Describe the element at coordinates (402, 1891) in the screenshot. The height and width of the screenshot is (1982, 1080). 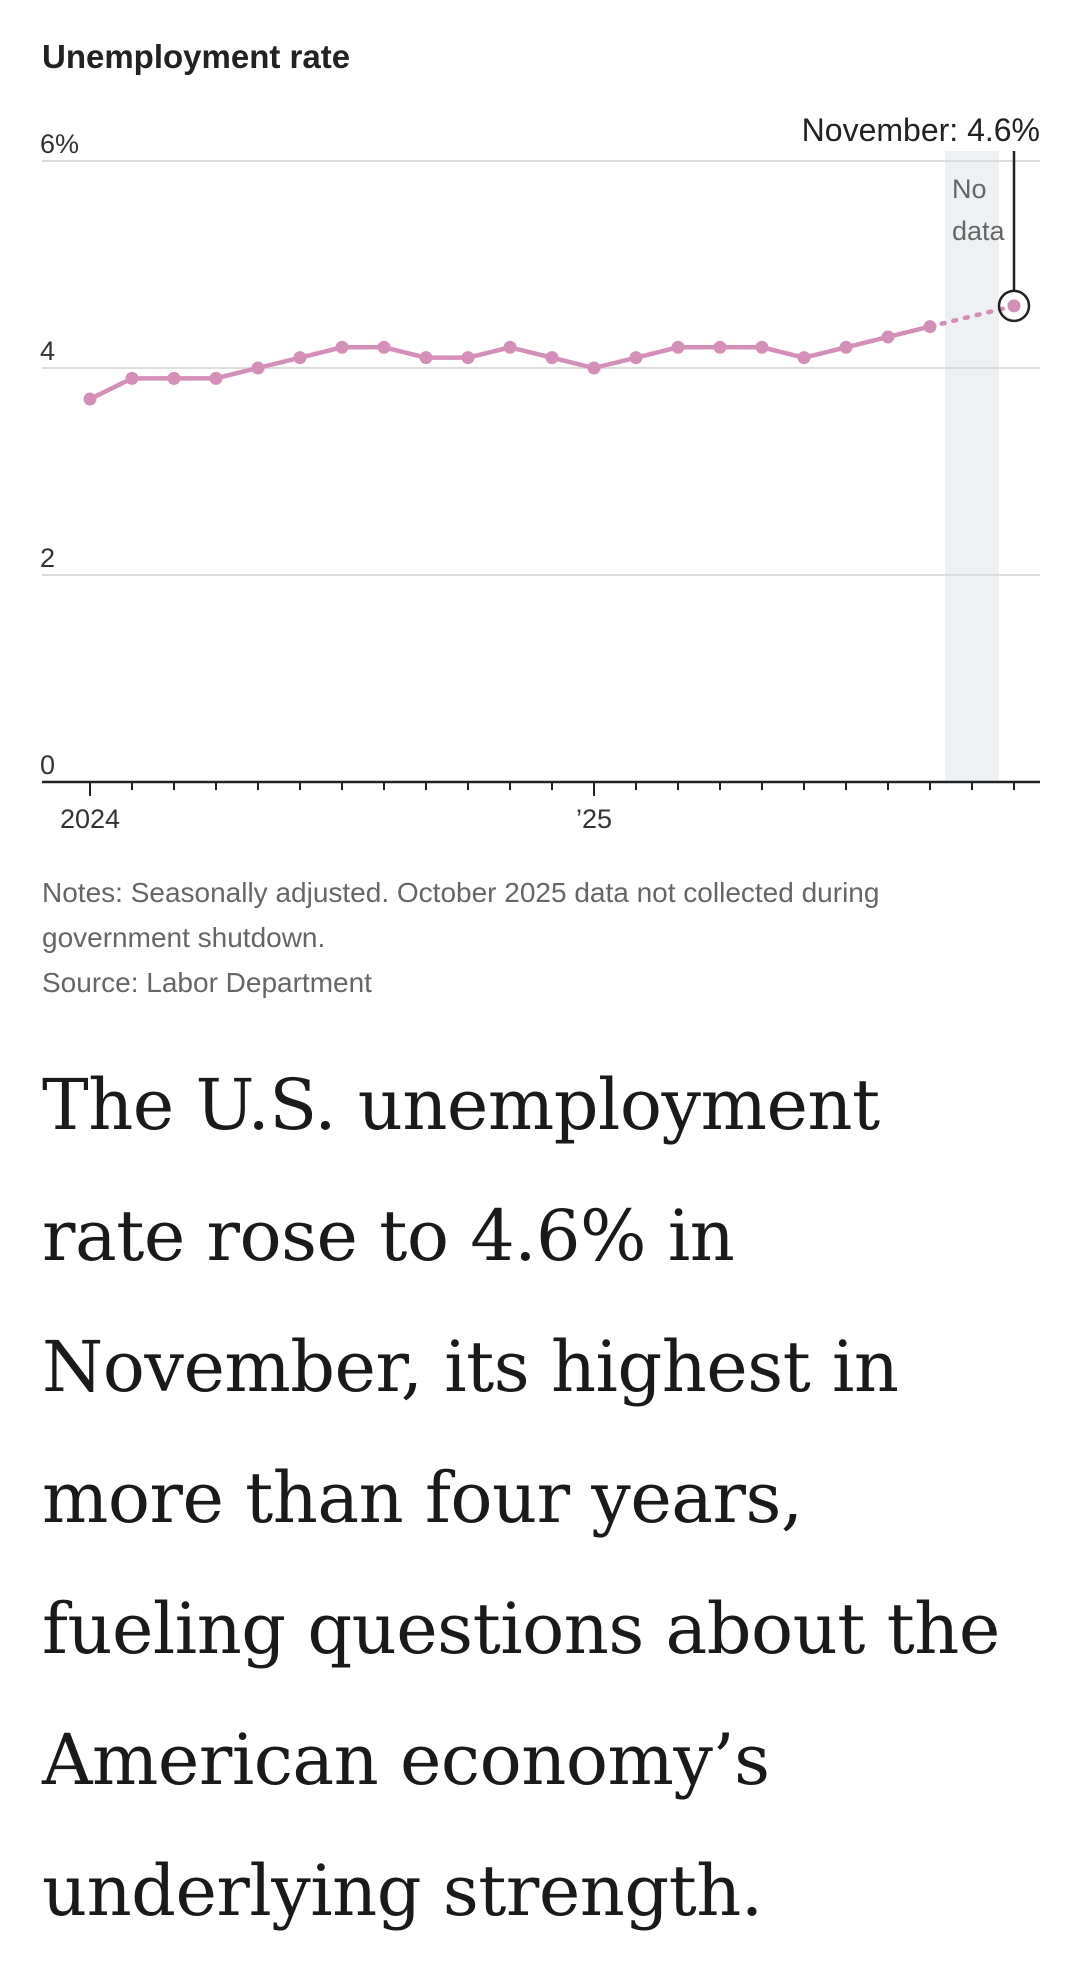
I see `headline-line: underlying strength.` at that location.